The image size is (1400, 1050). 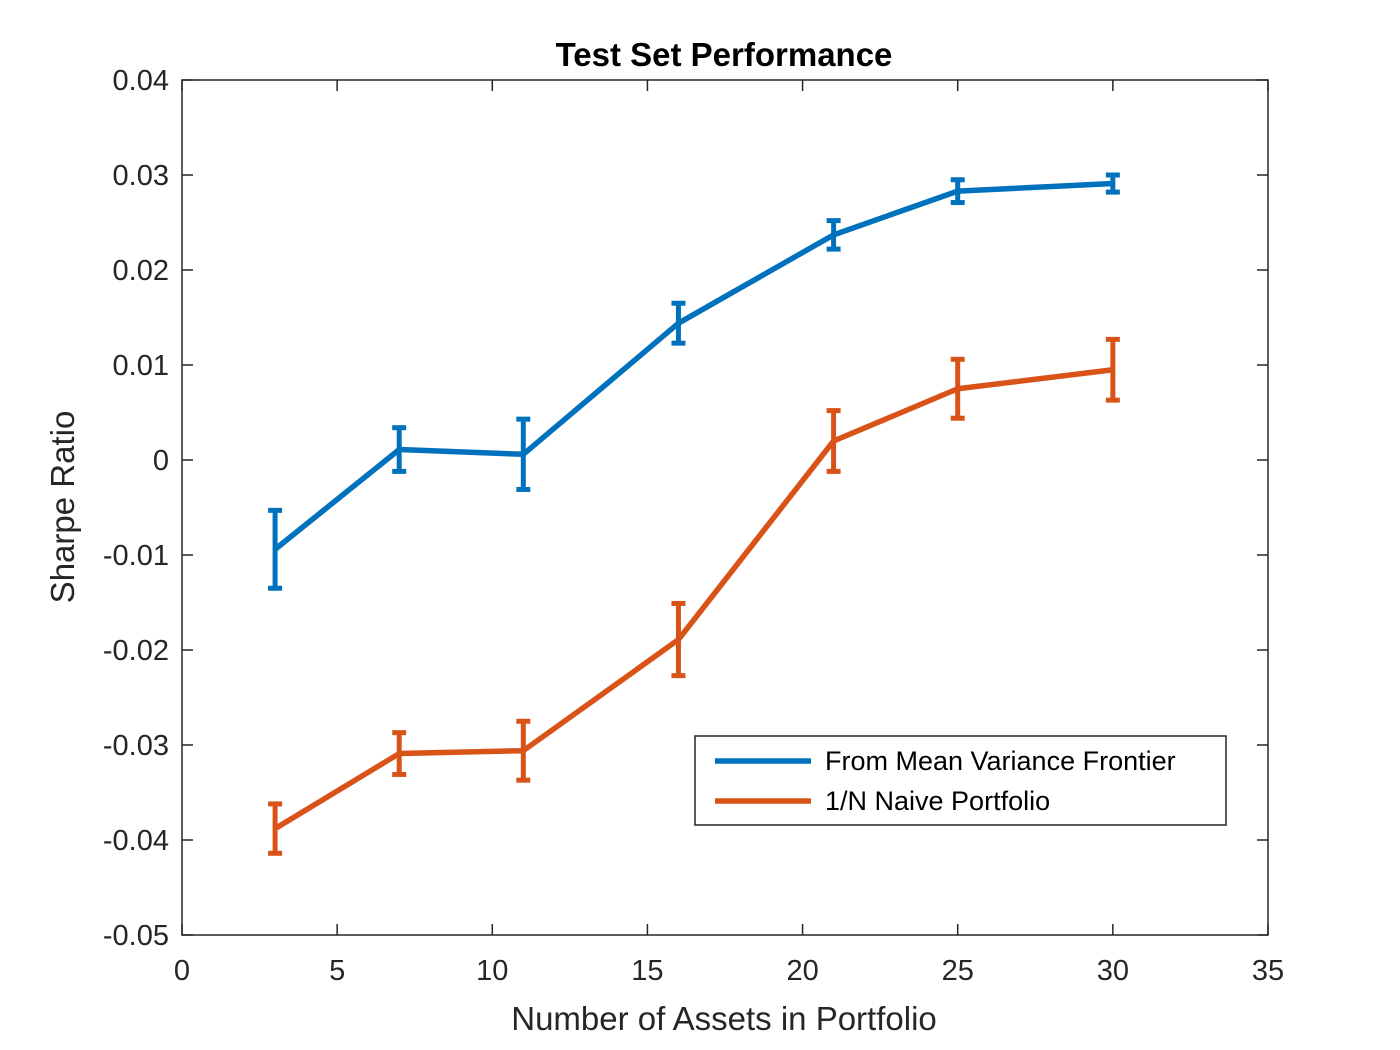 I want to click on x-tick-label: 25, so click(x=958, y=971).